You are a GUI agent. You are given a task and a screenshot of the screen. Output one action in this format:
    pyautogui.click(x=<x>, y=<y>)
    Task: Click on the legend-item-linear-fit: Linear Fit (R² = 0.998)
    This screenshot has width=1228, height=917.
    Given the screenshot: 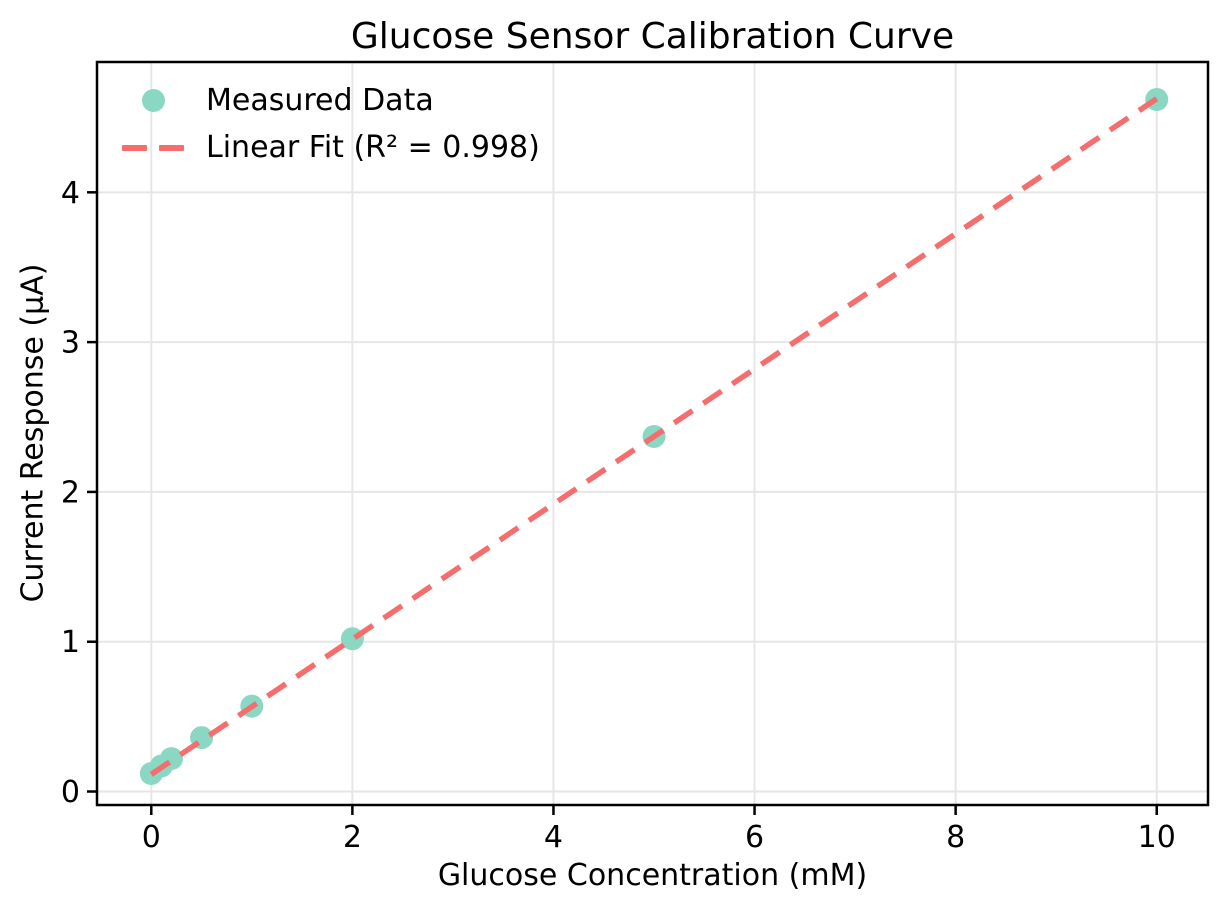 What is the action you would take?
    pyautogui.click(x=330, y=147)
    